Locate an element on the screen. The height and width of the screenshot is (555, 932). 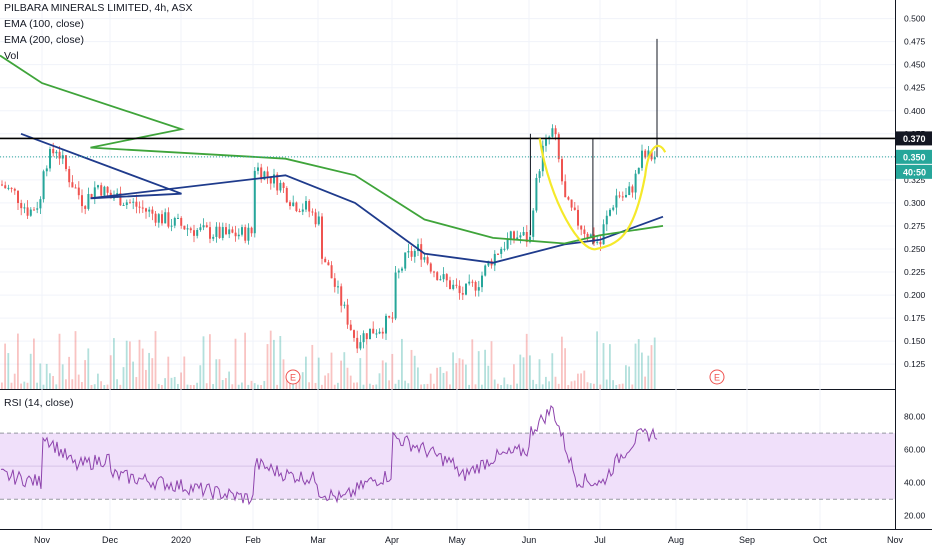
price-tick-label: 0.275 is located at coordinates (915, 226).